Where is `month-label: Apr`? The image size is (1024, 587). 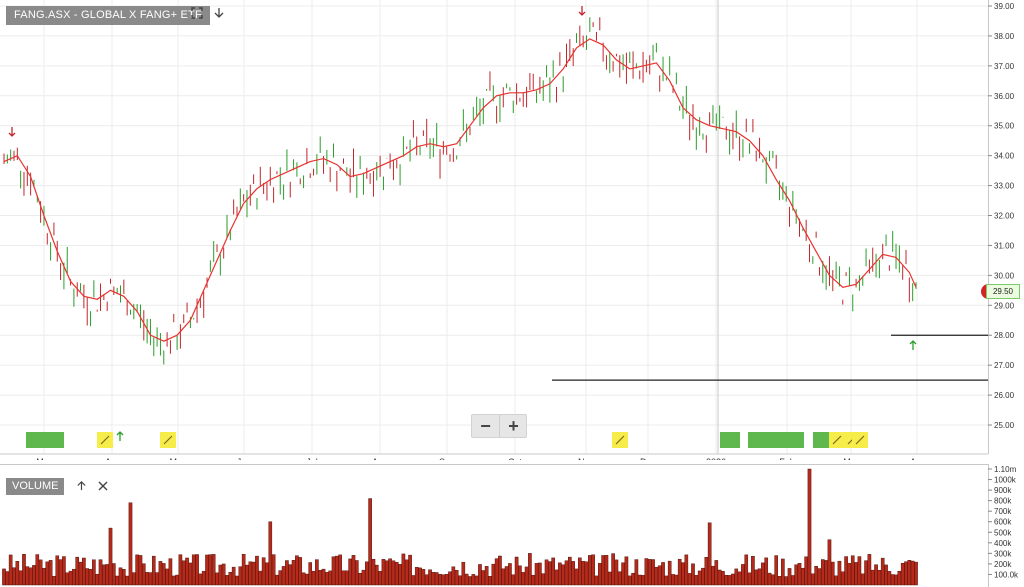
month-label: Apr is located at coordinates (112, 458).